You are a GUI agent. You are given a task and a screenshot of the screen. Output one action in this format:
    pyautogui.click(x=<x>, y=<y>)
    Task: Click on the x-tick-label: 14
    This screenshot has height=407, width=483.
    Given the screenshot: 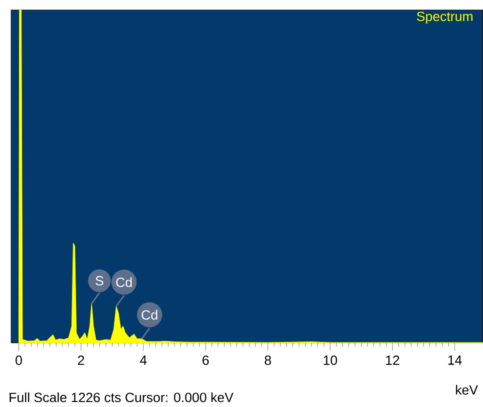 What is the action you would take?
    pyautogui.click(x=455, y=360)
    